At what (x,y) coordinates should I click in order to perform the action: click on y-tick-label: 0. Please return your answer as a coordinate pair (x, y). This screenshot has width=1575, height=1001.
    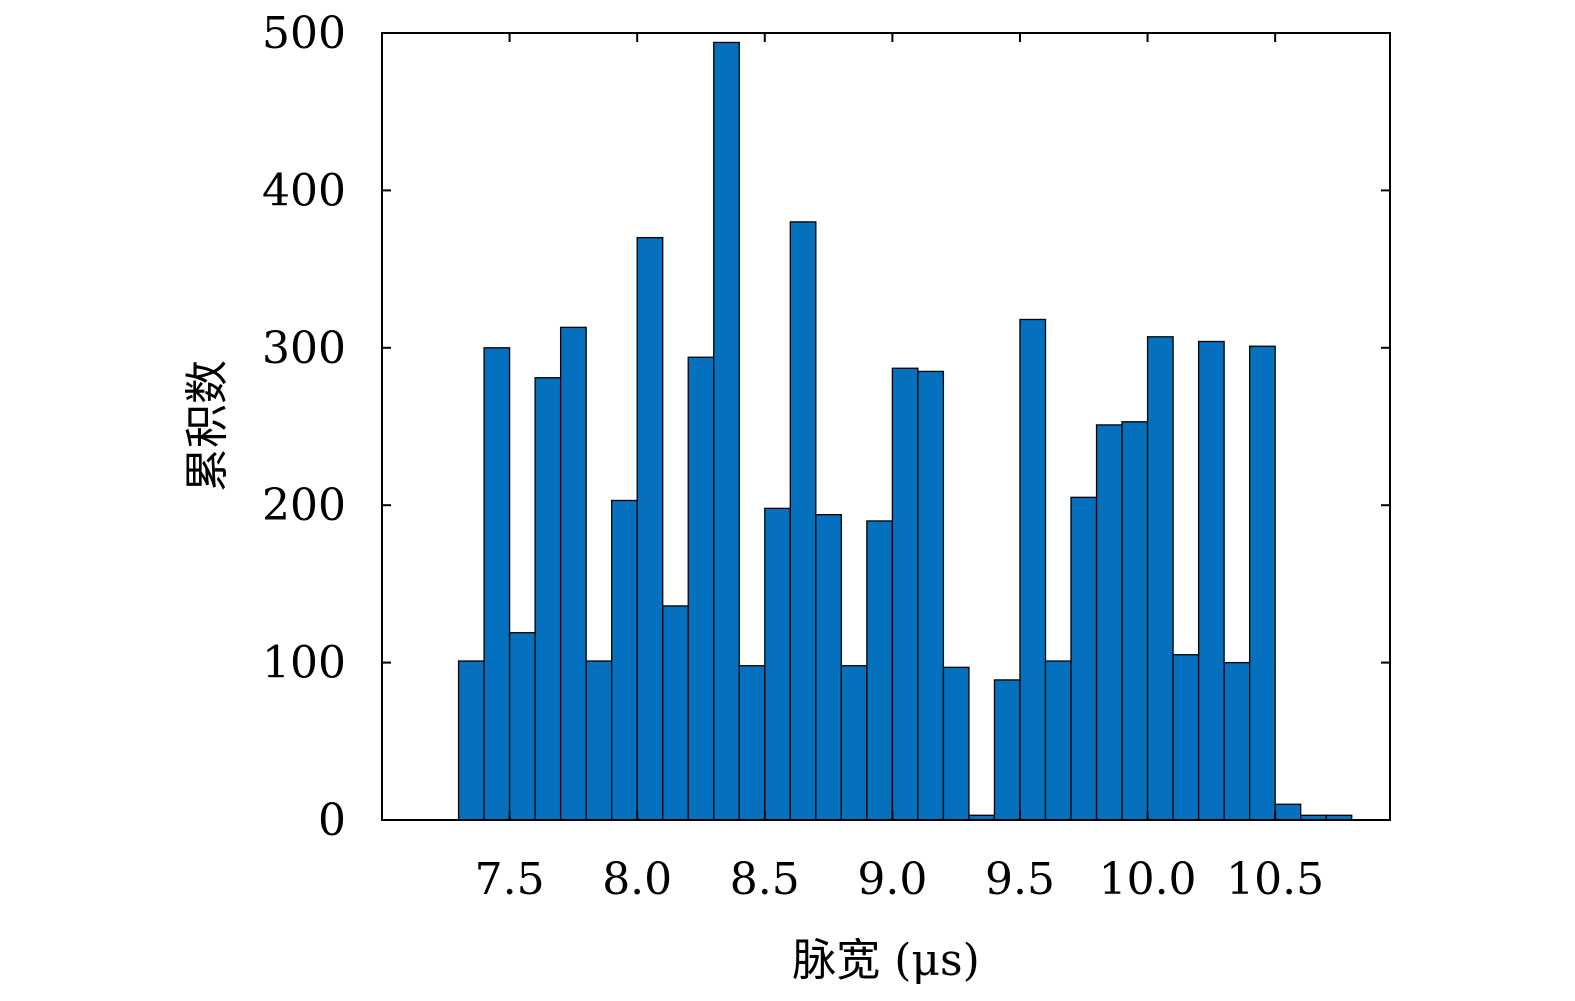
    Looking at the image, I should click on (332, 820).